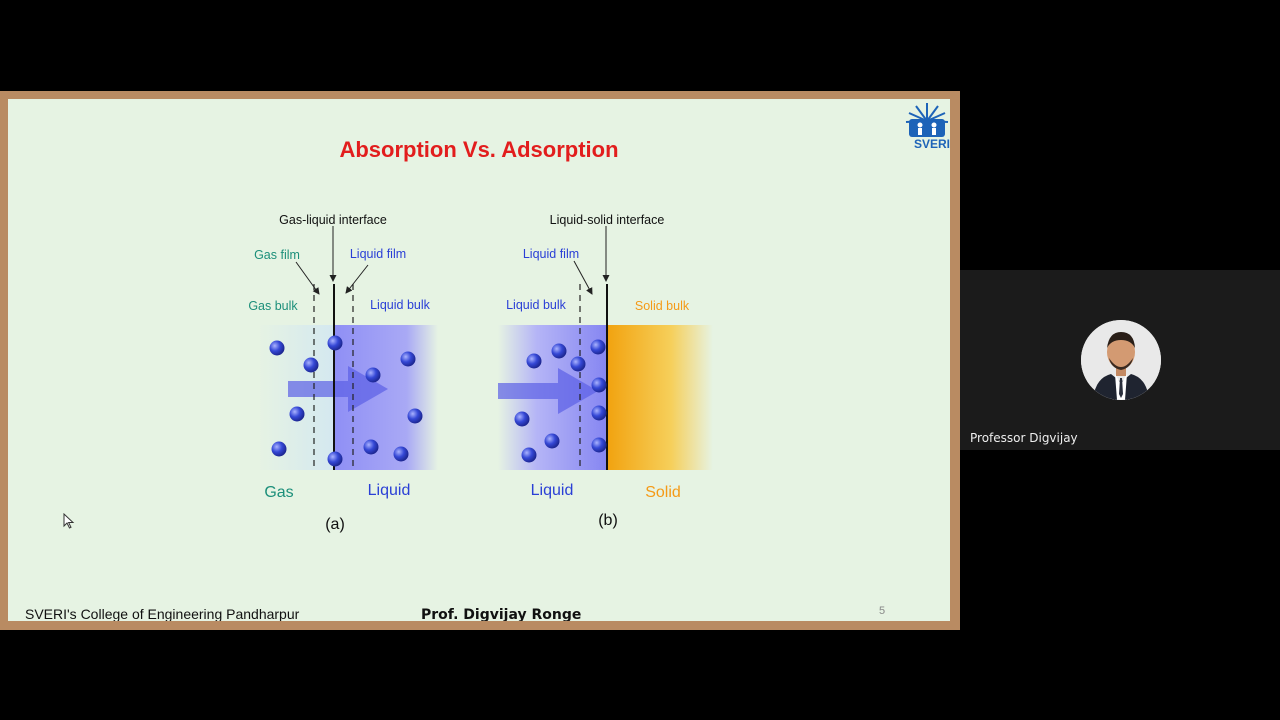 The height and width of the screenshot is (720, 1280). I want to click on solid-phase-label: Solid, so click(663, 492).